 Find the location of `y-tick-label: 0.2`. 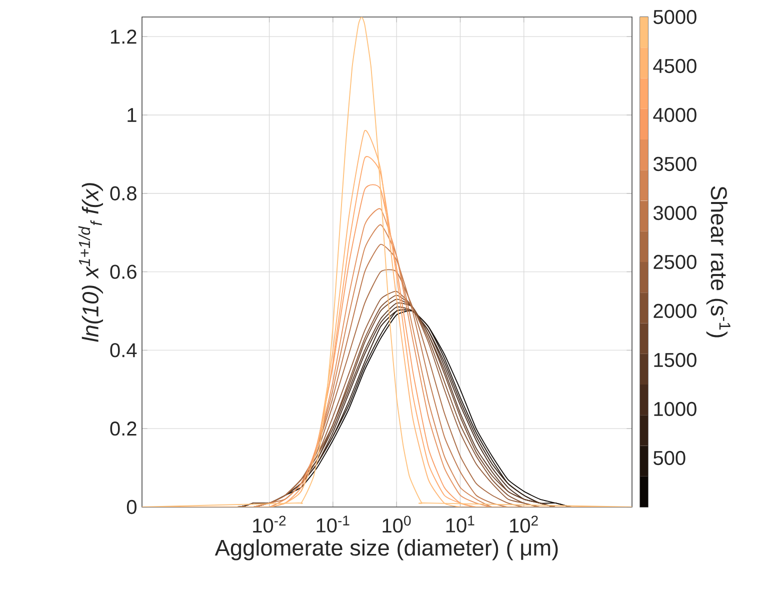

y-tick-label: 0.2 is located at coordinates (123, 429).